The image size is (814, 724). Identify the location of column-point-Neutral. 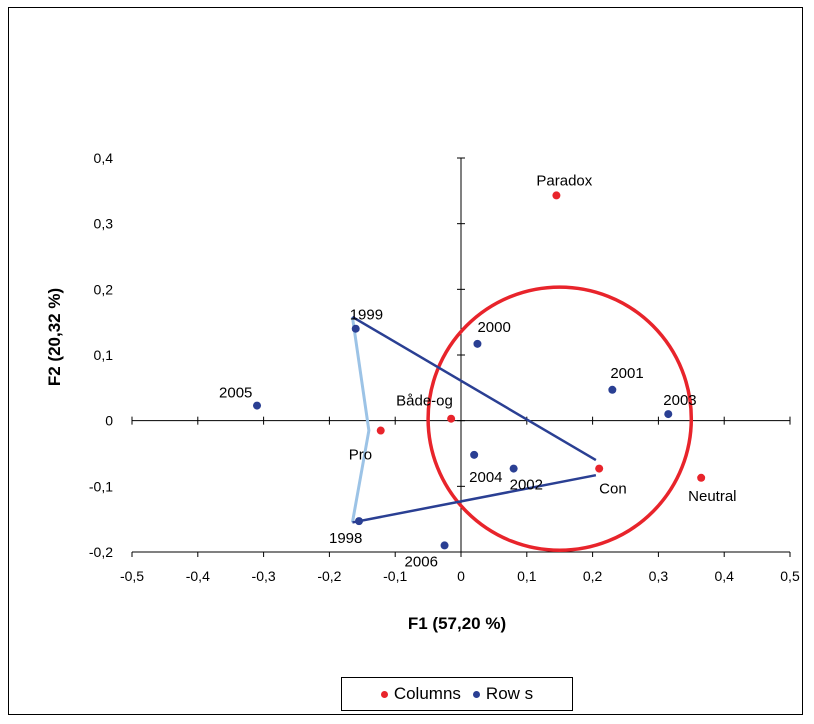
(701, 477).